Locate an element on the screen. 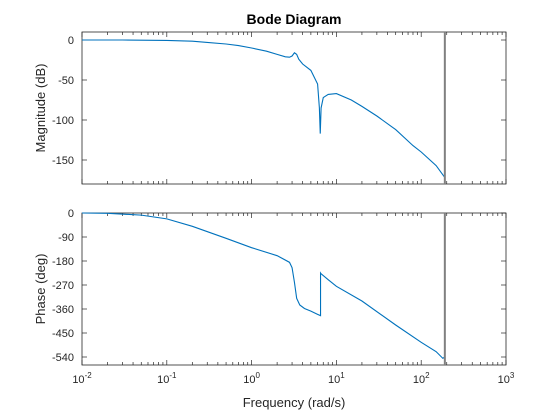  phase-ytick-label: -180 is located at coordinates (63, 262).